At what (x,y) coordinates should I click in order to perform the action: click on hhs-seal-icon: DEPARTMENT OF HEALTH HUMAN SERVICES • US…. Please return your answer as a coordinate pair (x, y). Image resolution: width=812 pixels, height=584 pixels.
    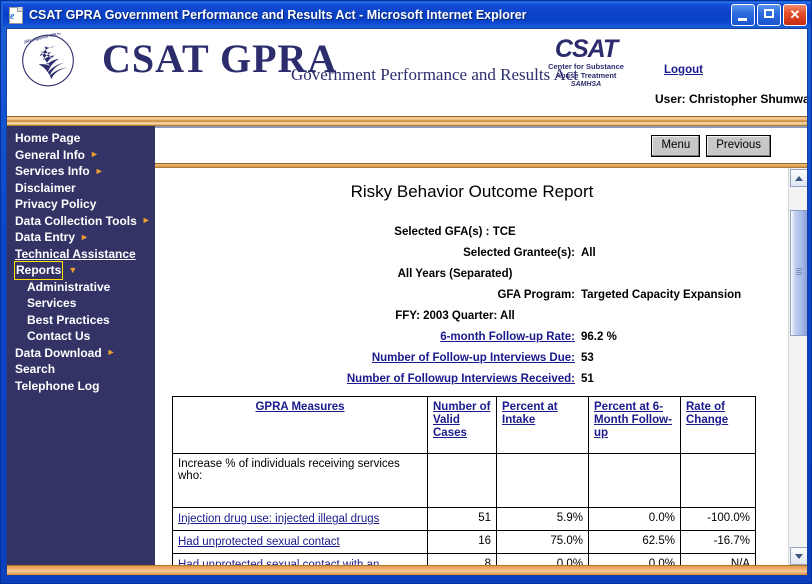
    Looking at the image, I should click on (48, 60).